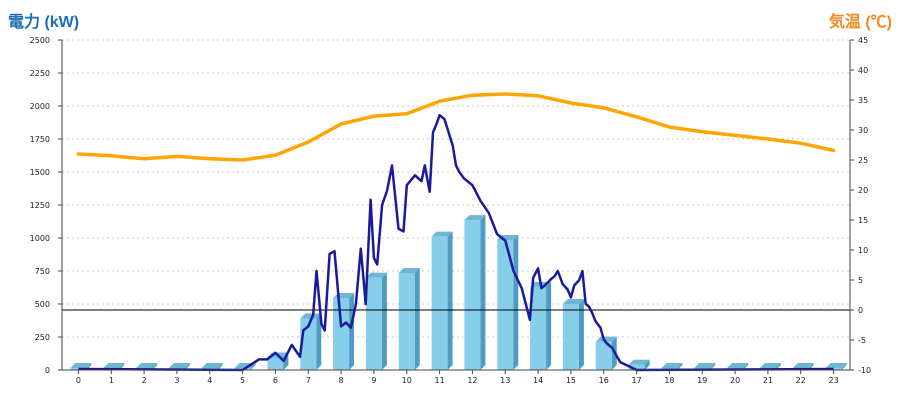  I want to click on x-tick-label: 16, so click(604, 380).